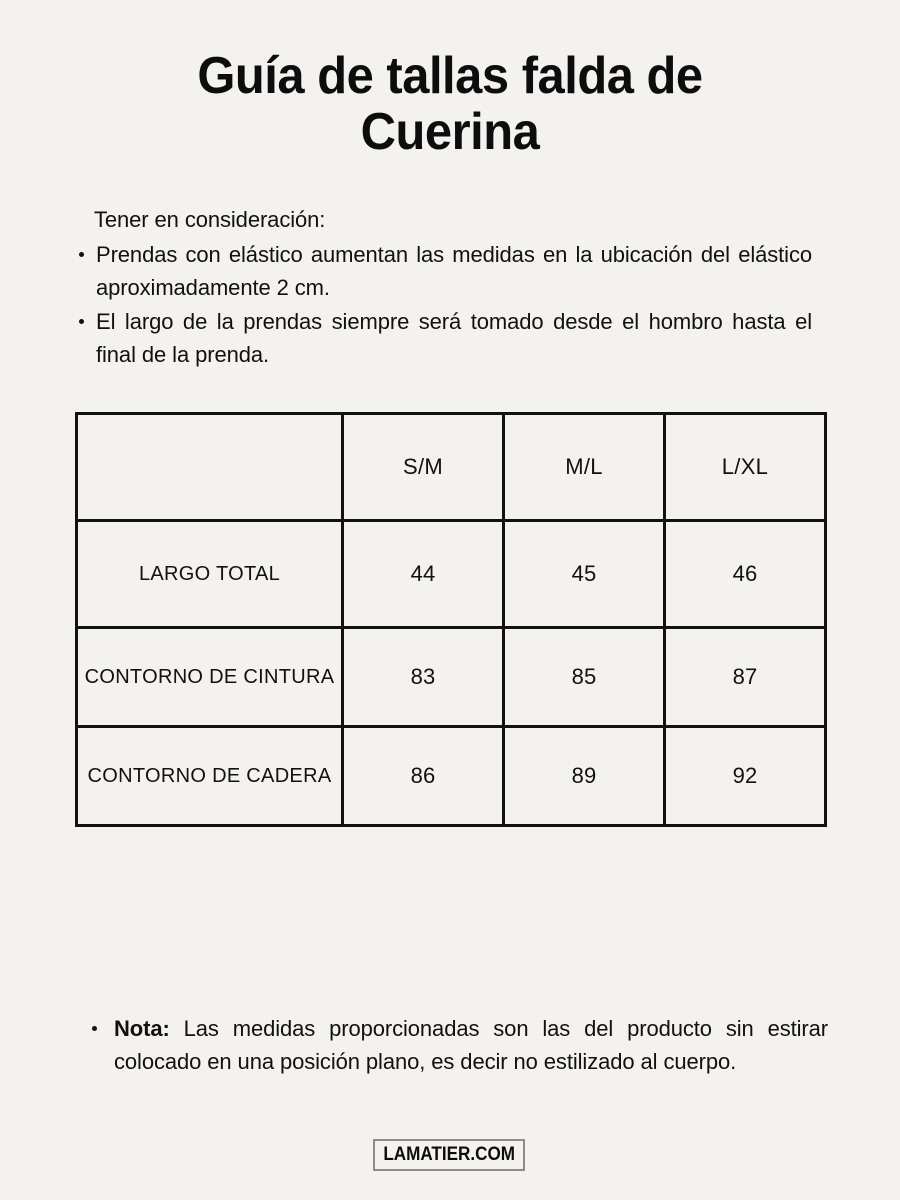  Describe the element at coordinates (209, 677) in the screenshot. I see `row-label-contorno-cintura: CONTORNO DE CINTURA` at that location.